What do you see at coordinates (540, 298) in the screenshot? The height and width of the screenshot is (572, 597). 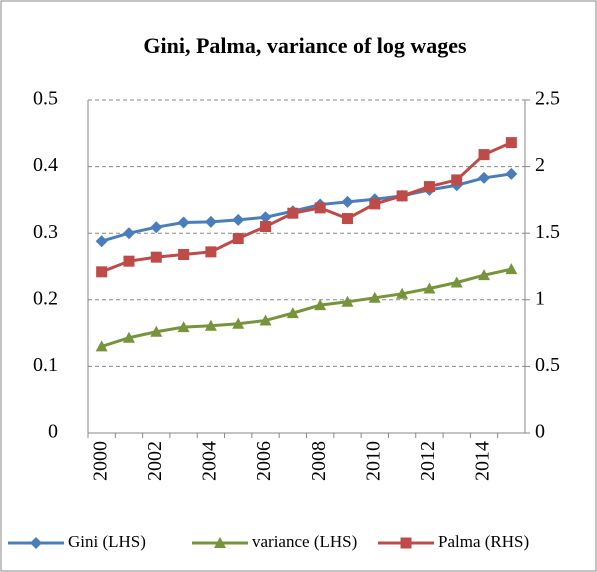 I see `y2-tick-label: 1` at bounding box center [540, 298].